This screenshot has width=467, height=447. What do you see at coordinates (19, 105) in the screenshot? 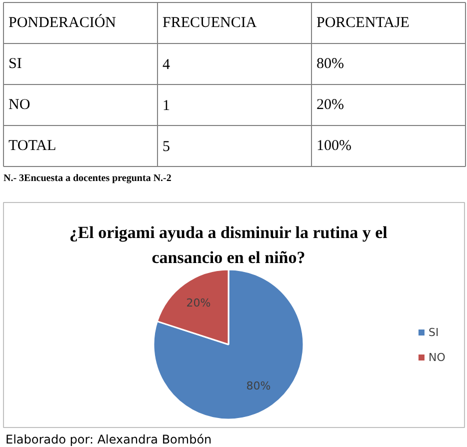
I see `text: NO` at bounding box center [19, 105].